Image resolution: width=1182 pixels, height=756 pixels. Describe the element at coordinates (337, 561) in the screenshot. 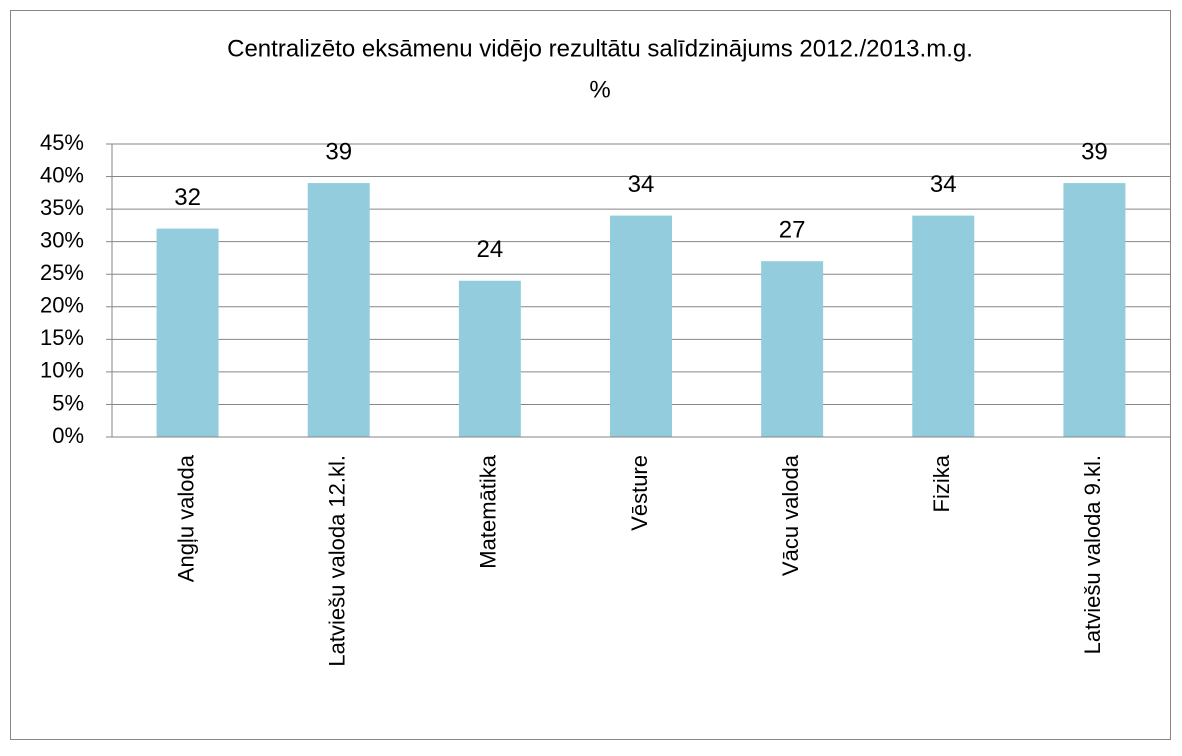

I see `x-tick-label: Latviešu valoda 12.kl.` at that location.